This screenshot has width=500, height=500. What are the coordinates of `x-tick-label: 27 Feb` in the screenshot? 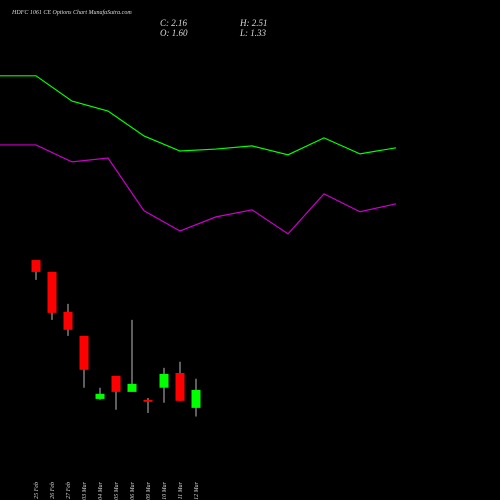 It's located at (69, 490).